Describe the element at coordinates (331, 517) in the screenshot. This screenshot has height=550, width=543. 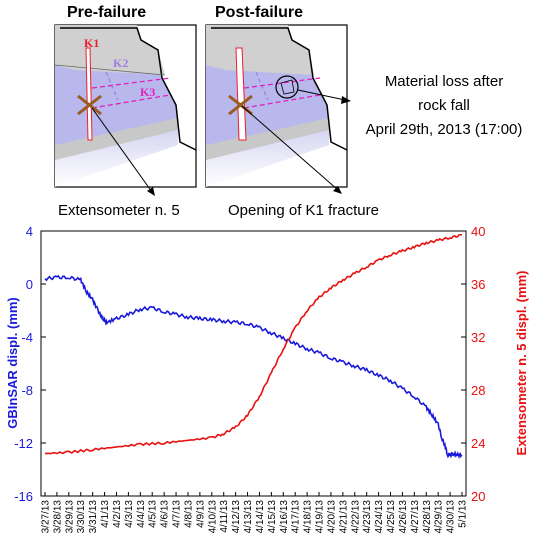
I see `x-tick-label: 4/20/13` at that location.